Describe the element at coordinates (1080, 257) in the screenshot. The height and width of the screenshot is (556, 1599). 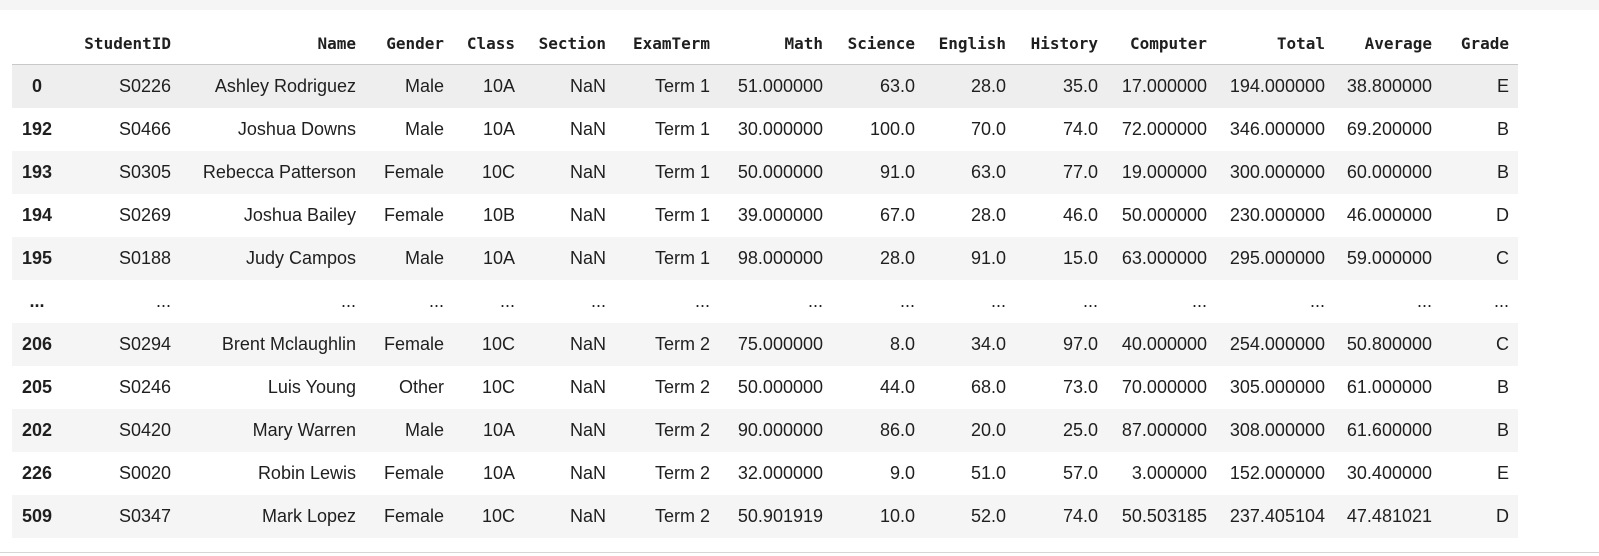
I see `cell-history: 15.0` at that location.